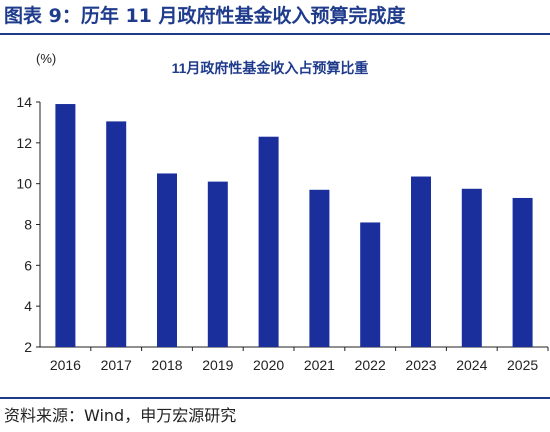 Image resolution: width=550 pixels, height=432 pixels. Describe the element at coordinates (65, 226) in the screenshot. I see `bar-2016` at that location.